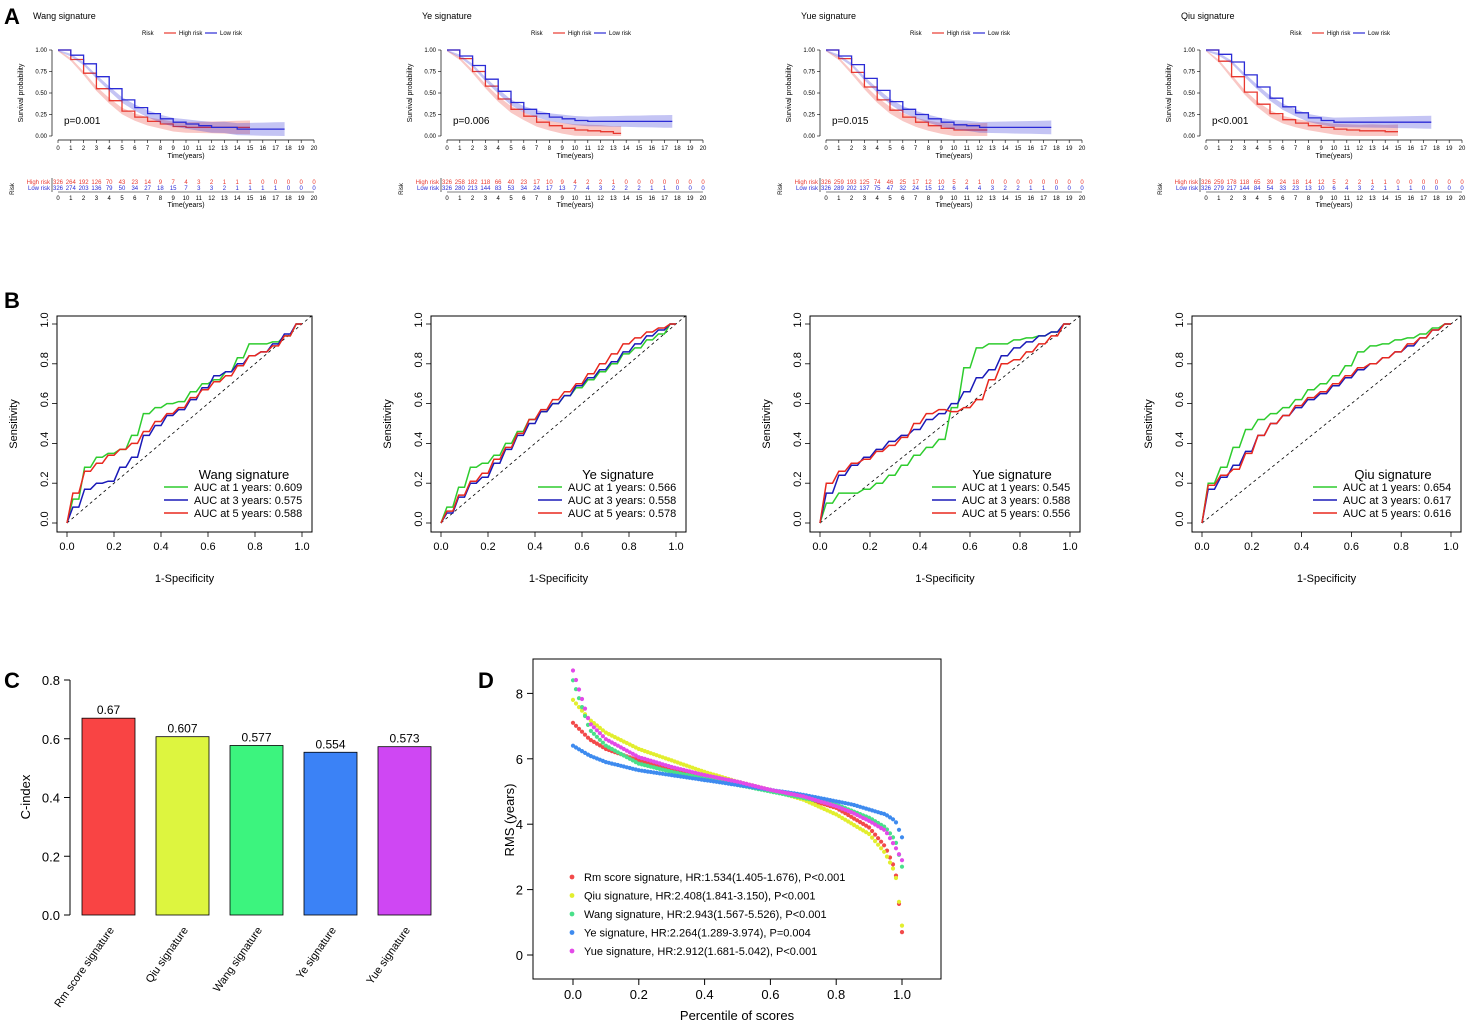  I want to click on risk-table-x-tick-label: 10, so click(575, 199).